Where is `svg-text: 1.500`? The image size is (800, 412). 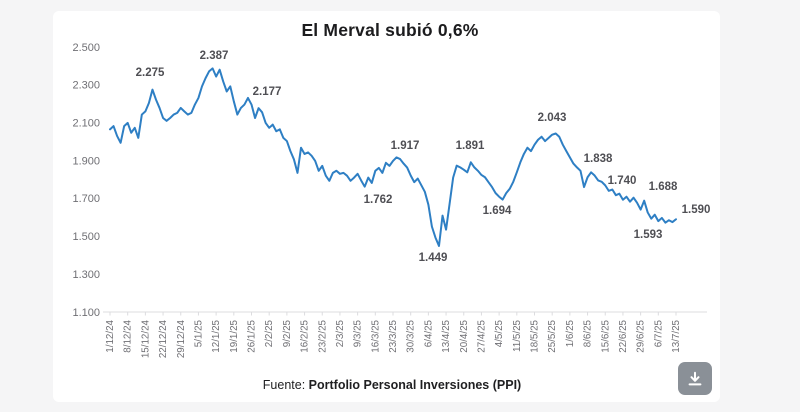
svg-text: 1.500 is located at coordinates (86, 237).